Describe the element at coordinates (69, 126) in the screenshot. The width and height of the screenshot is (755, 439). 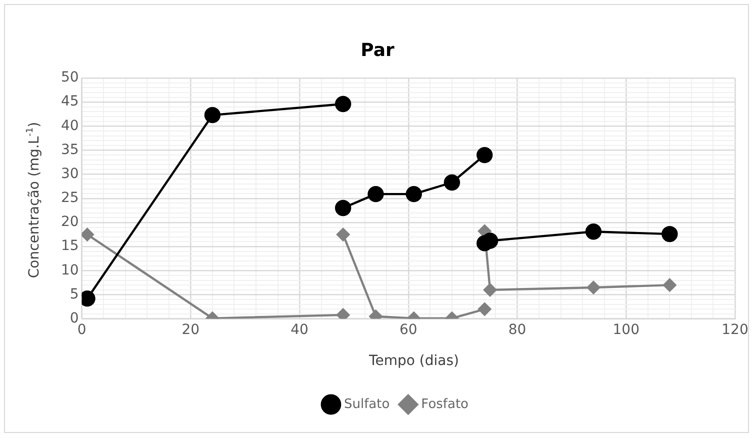
I see `y-tick-label: 40` at that location.